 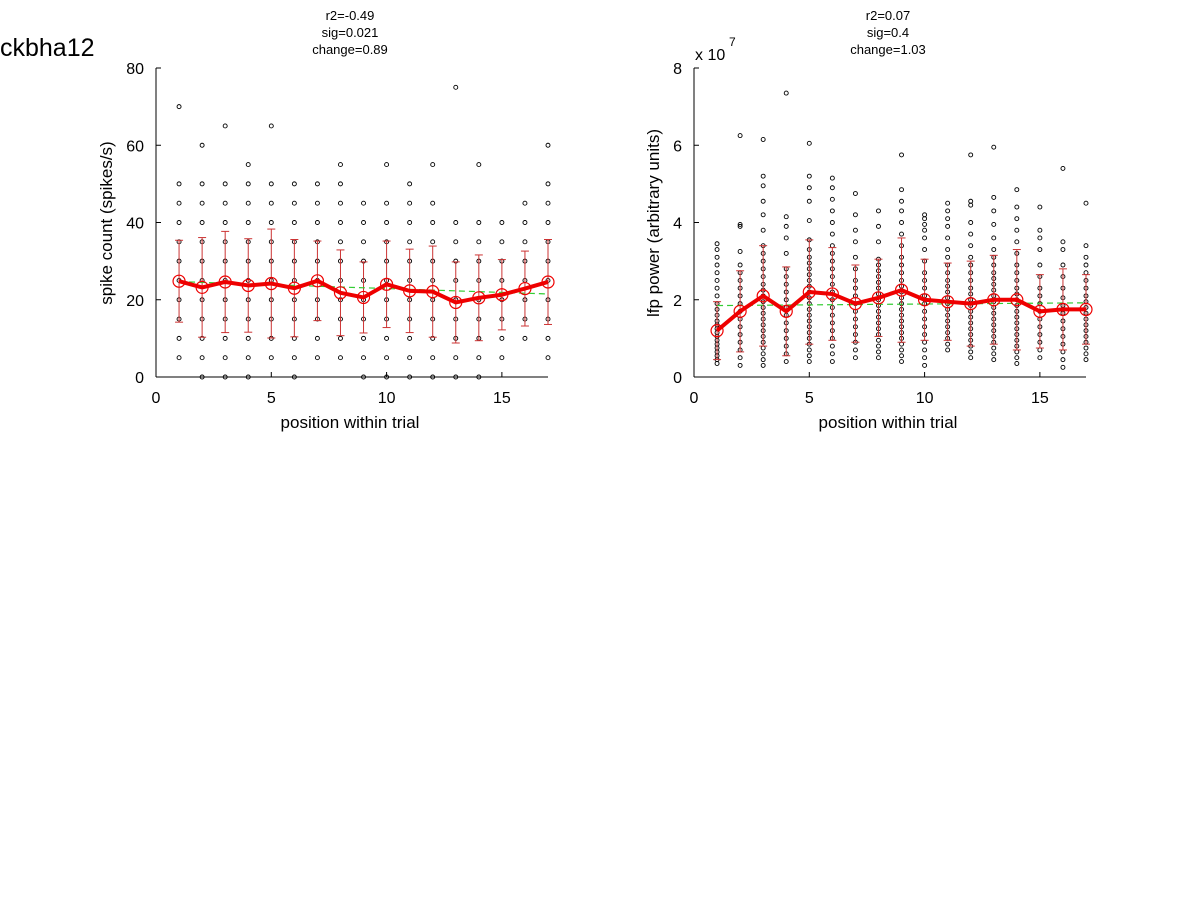 What do you see at coordinates (156, 398) in the screenshot?
I see `x-tick-label: 0` at bounding box center [156, 398].